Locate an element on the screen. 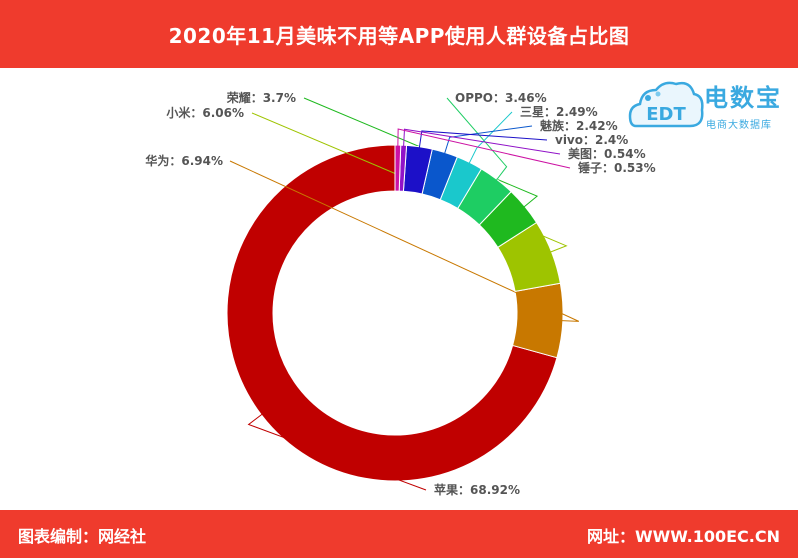 This screenshot has height=558, width=798. svg-text: EDT is located at coordinates (666, 114).